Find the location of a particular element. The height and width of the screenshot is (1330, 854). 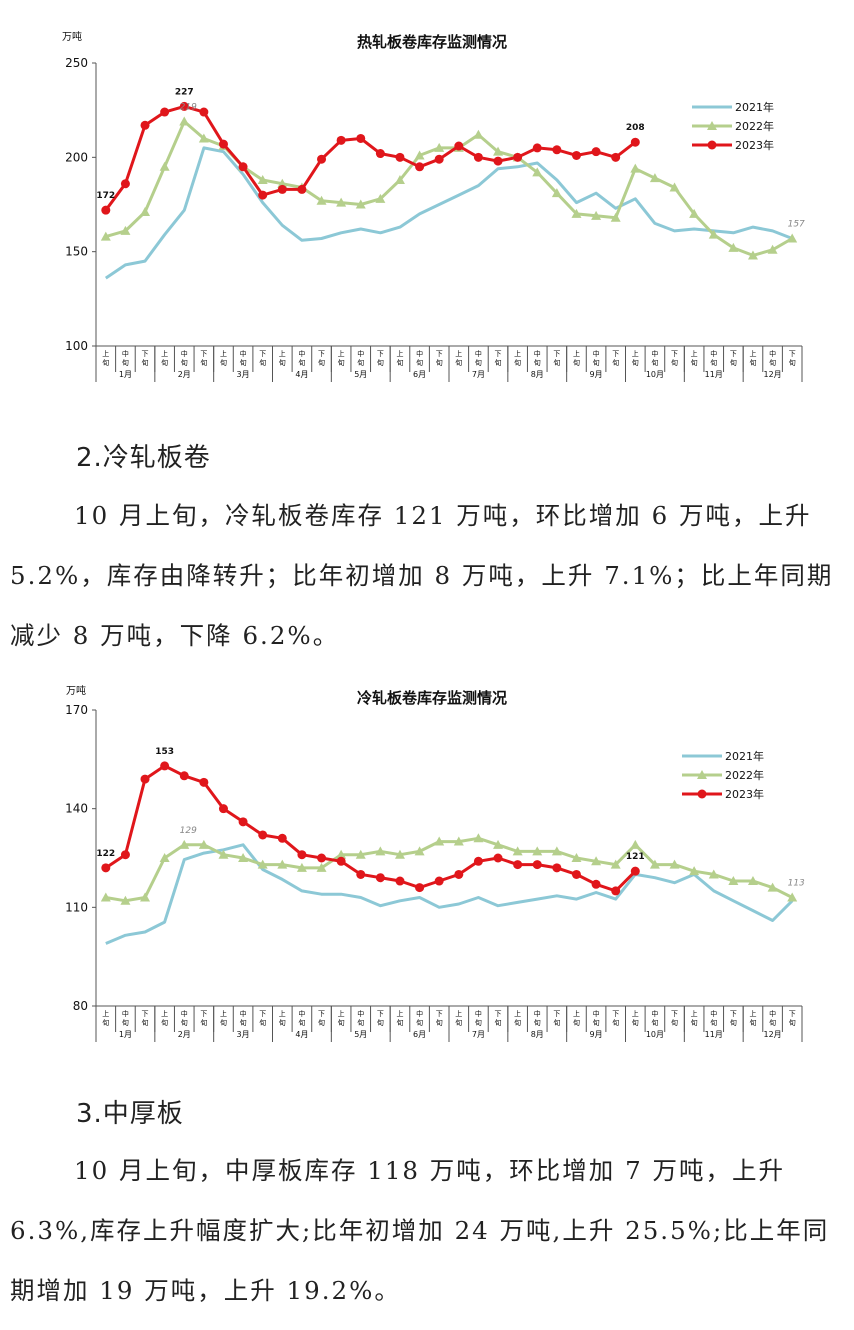

series-line-2022年 is located at coordinates (449, 869).